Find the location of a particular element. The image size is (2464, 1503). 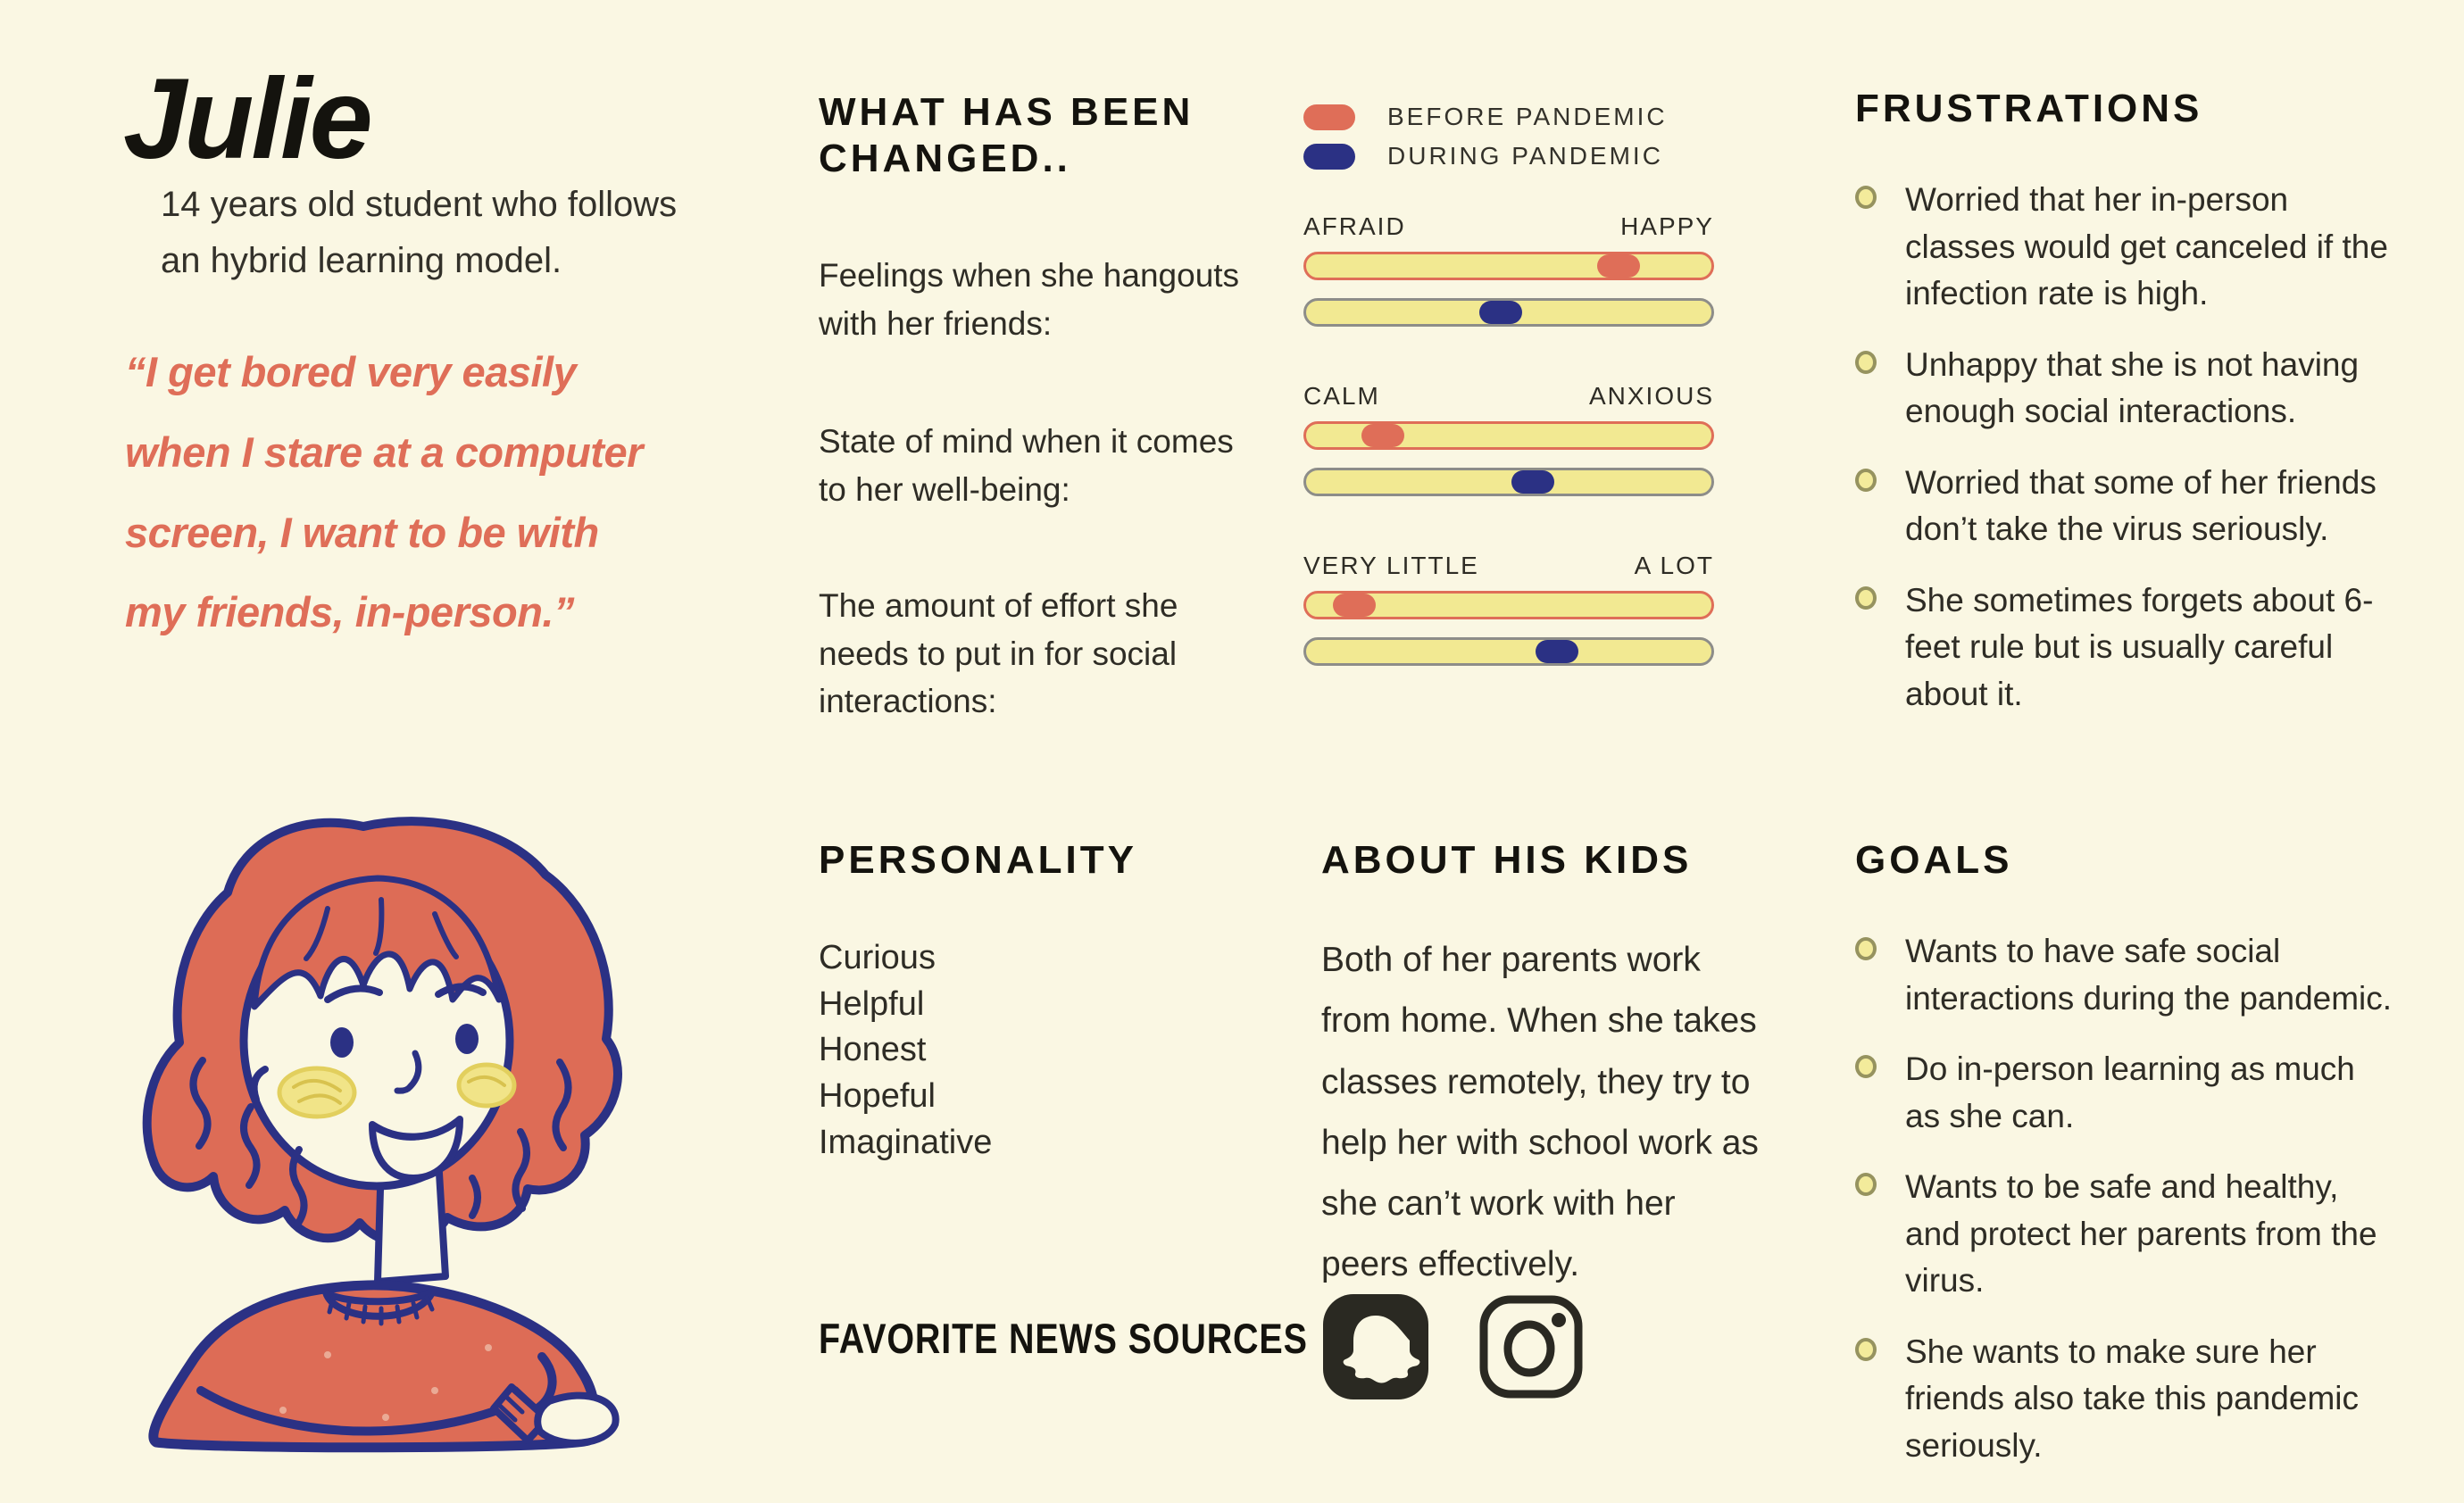

slider-calm-anxious: CALM ANXIOUS is located at coordinates (1508, 439).